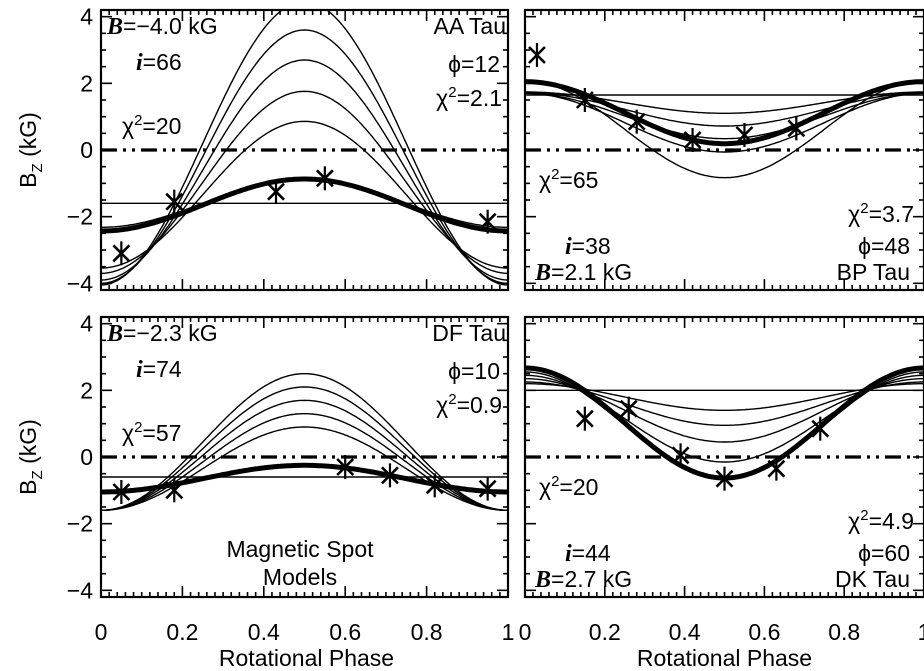 This screenshot has width=924, height=671. Describe the element at coordinates (884, 553) in the screenshot. I see `phi-label: ϕ=60` at that location.